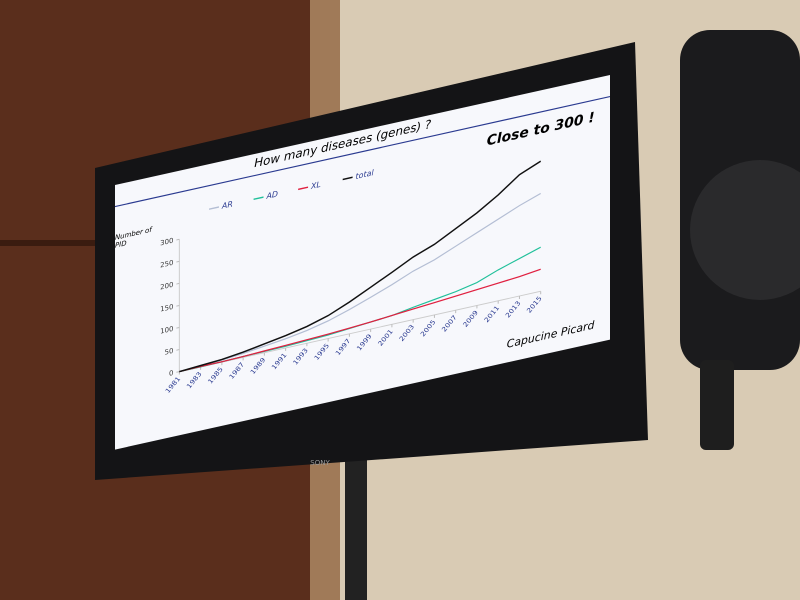 The image size is (800, 600). Describe the element at coordinates (166, 264) in the screenshot. I see `y-tick-label: 250` at that location.